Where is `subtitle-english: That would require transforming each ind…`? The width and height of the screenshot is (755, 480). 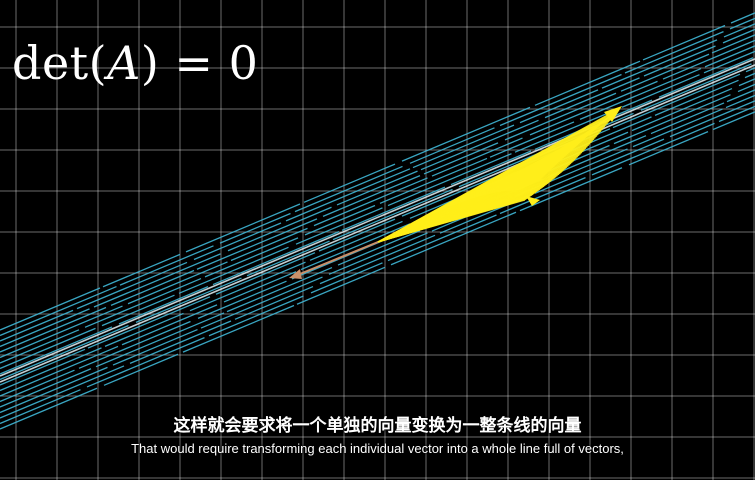 subtitle-english: That would require transforming each ind… is located at coordinates (377, 448).